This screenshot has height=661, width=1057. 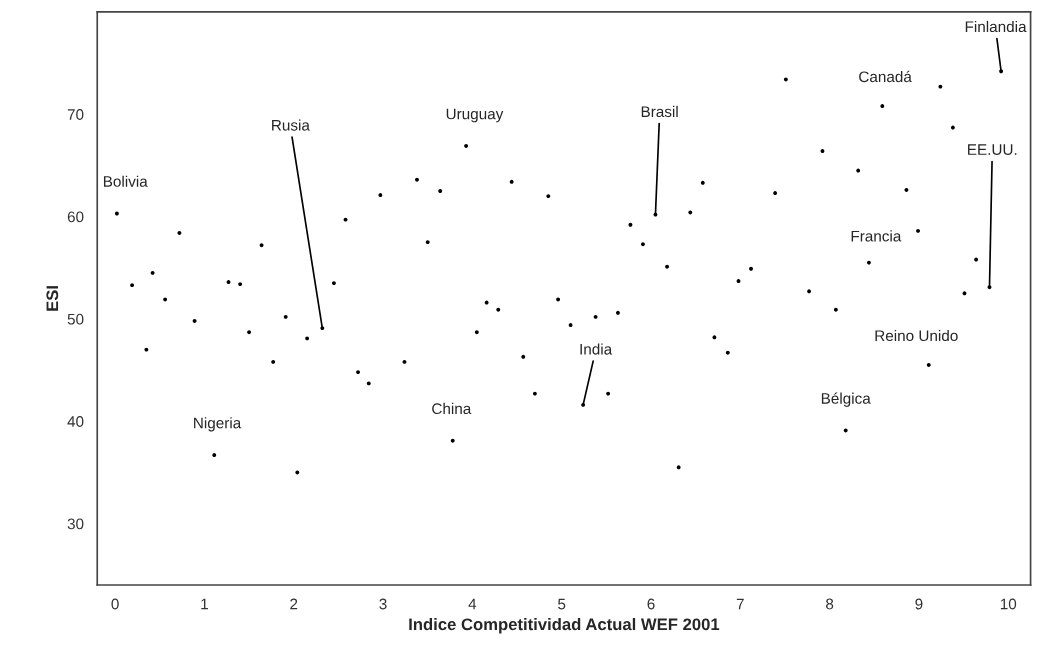 What do you see at coordinates (830, 604) in the screenshot?
I see `x-tick-label: 8` at bounding box center [830, 604].